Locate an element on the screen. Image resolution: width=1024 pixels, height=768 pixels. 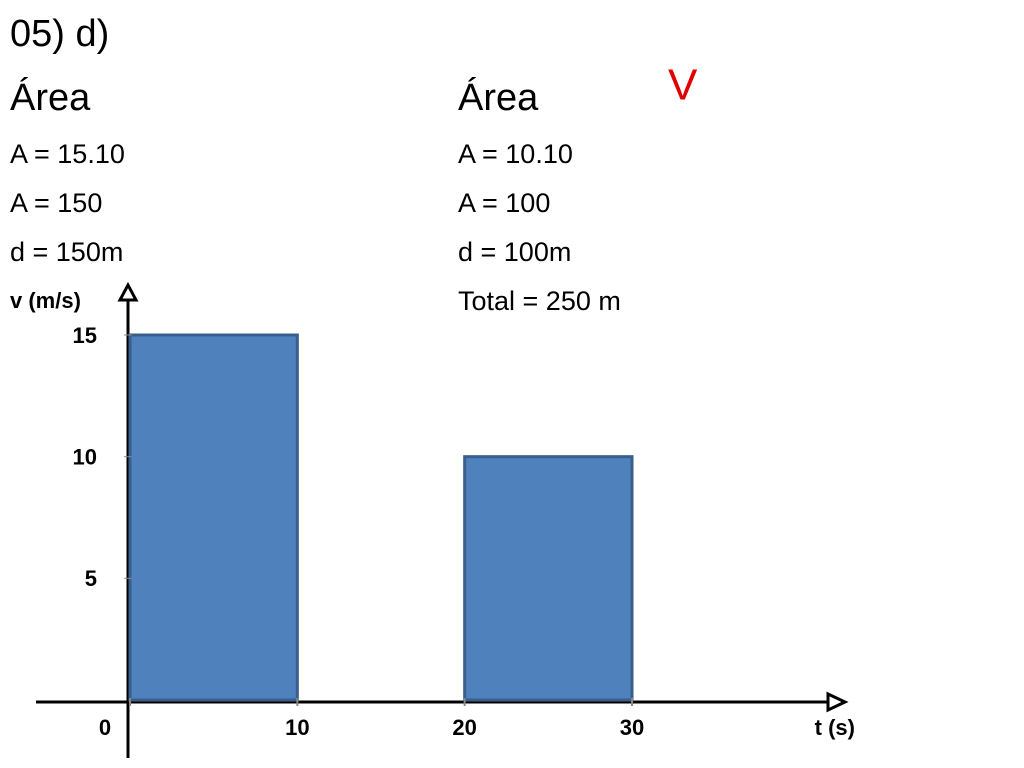
y-arrow is located at coordinates (128, 291).